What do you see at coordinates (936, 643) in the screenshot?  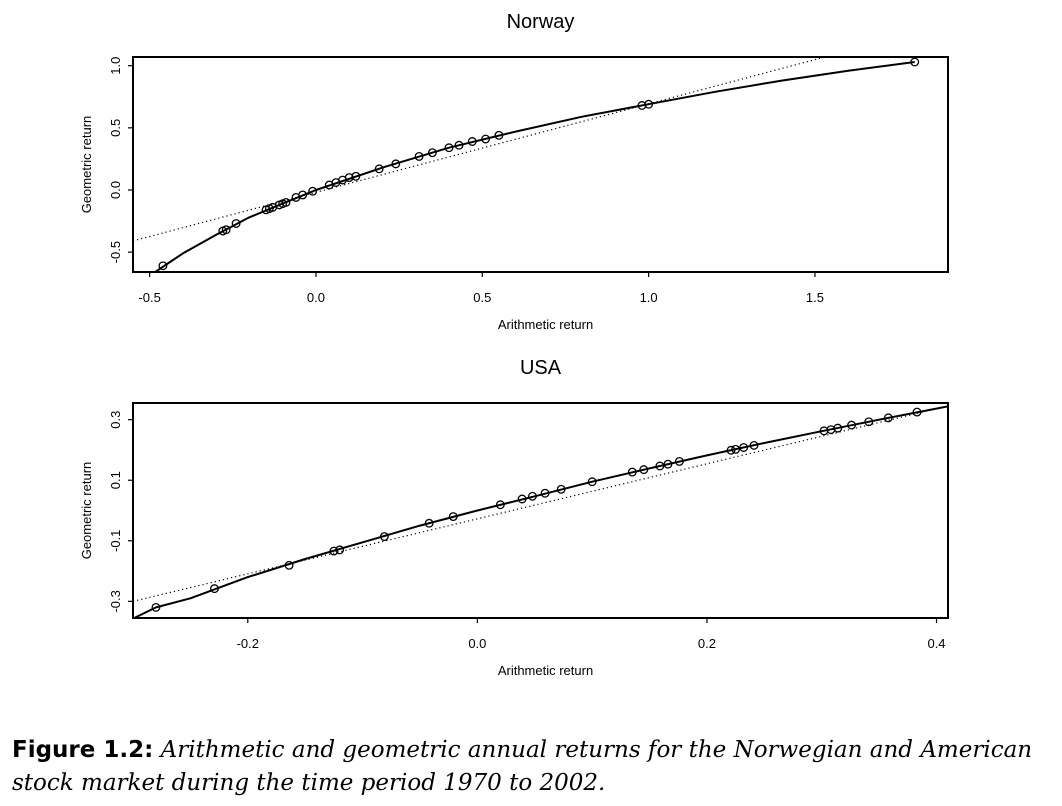 I see `x-tick-label: 0.4` at bounding box center [936, 643].